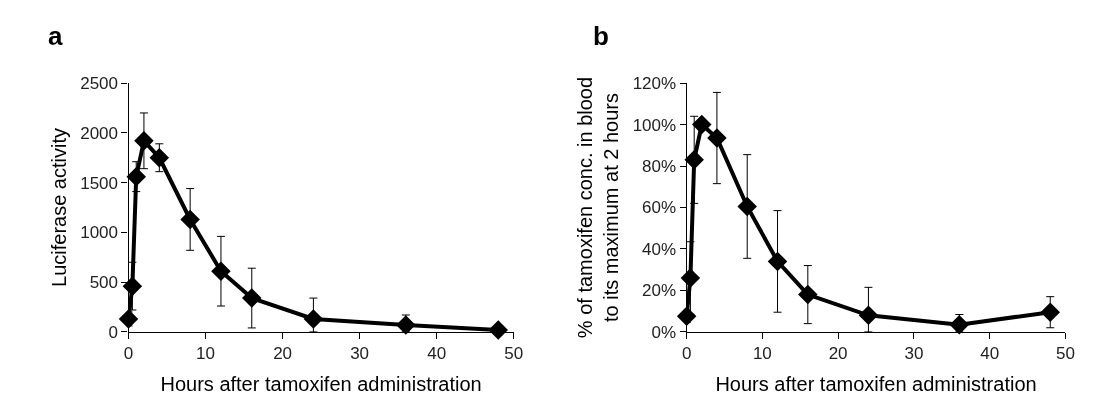 Image resolution: width=1095 pixels, height=416 pixels. What do you see at coordinates (659, 249) in the screenshot?
I see `y-tick-label: 40%` at bounding box center [659, 249].